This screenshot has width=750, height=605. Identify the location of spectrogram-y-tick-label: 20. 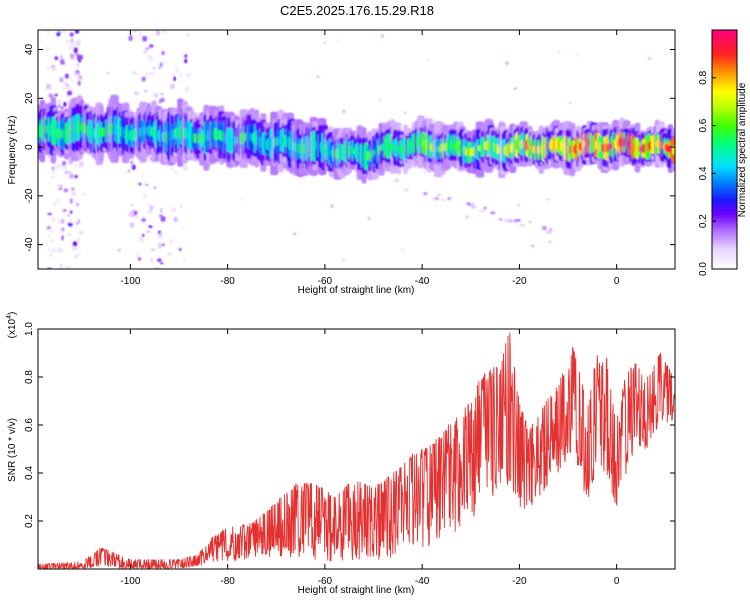
(29, 98).